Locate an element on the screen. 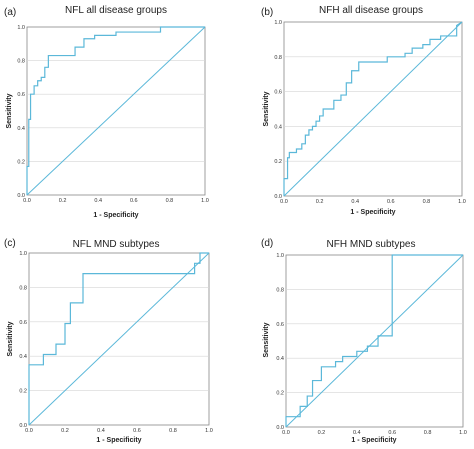  panel-a-gridlines is located at coordinates (116, 111).